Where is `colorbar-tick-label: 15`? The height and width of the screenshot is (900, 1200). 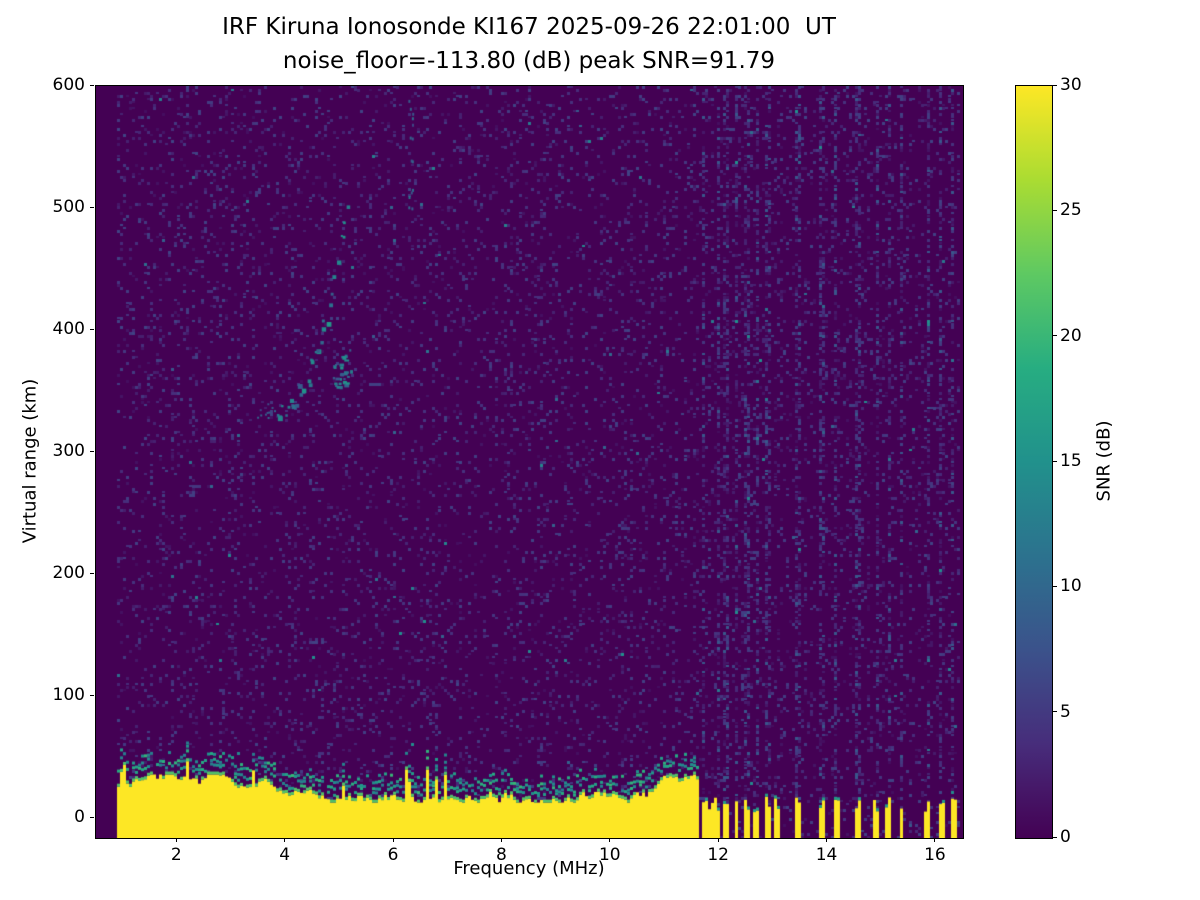
colorbar-tick-label: 15 is located at coordinates (1071, 461).